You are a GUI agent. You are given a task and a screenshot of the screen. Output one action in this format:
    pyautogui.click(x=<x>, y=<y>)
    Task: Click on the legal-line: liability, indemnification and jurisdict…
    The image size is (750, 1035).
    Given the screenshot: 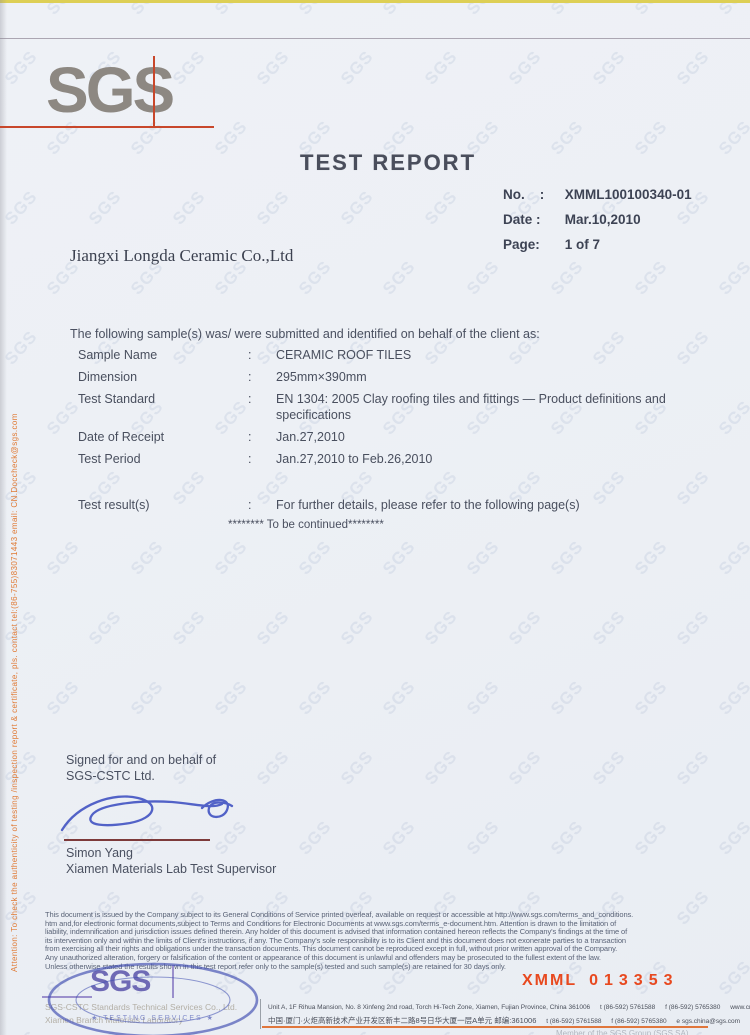 What is the action you would take?
    pyautogui.click(x=336, y=932)
    